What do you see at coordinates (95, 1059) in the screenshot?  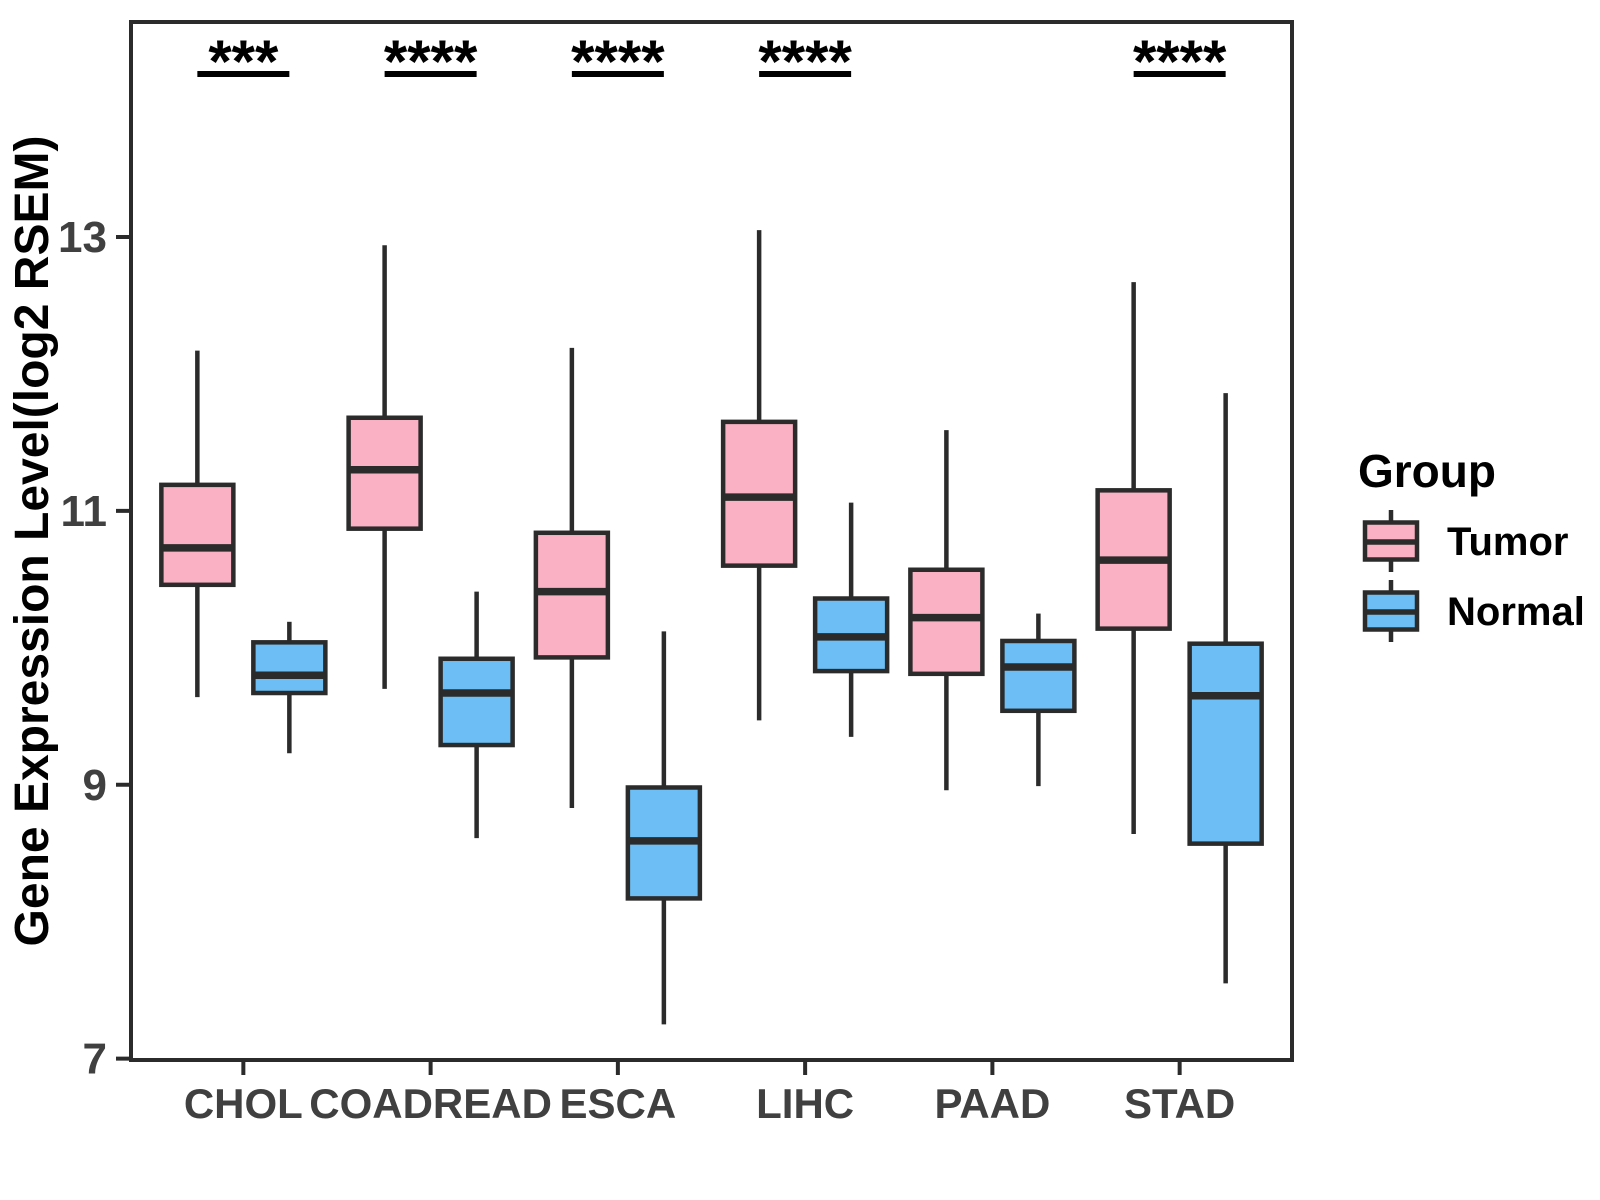 I see `y-tick-label: 7` at bounding box center [95, 1059].